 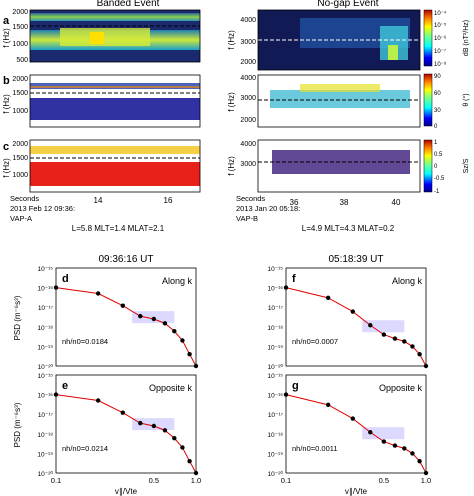 What do you see at coordinates (17, 424) in the screenshot?
I see `psd-ylabel-bottom: PSD (m⁻⁶s³)` at bounding box center [17, 424].